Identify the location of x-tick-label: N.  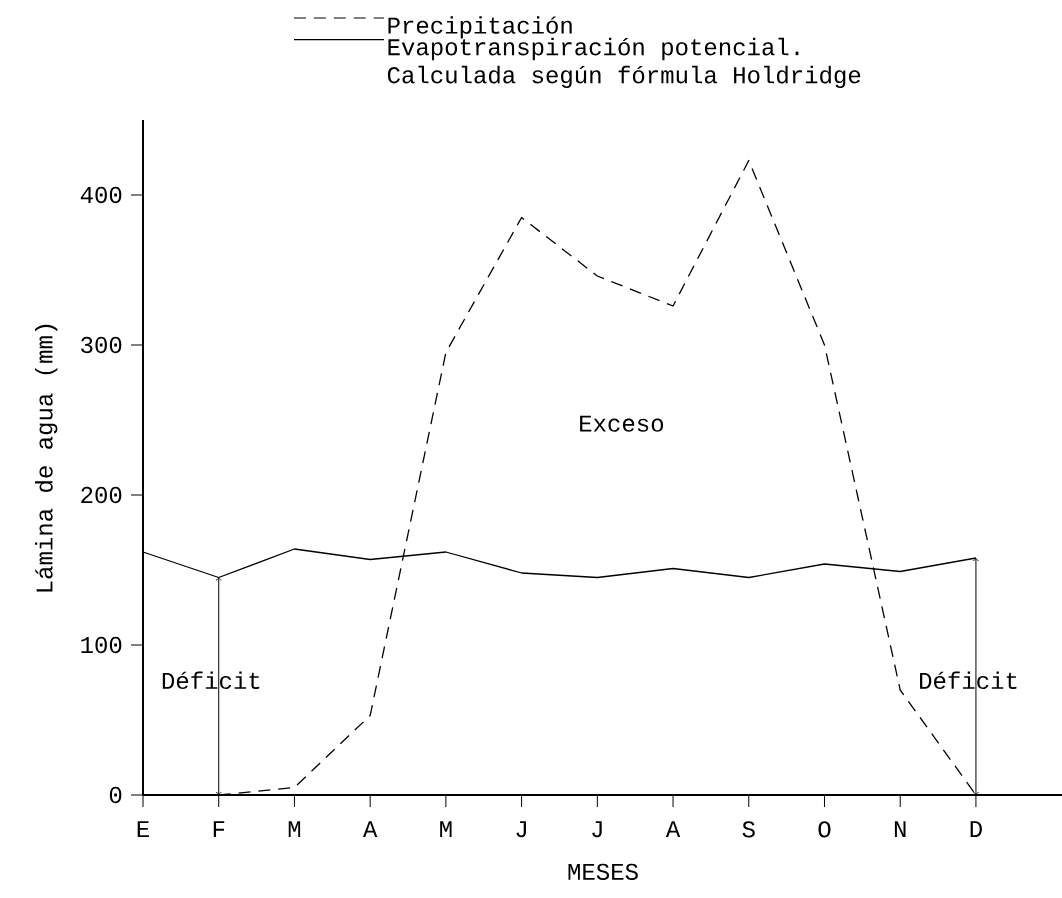
(900, 829).